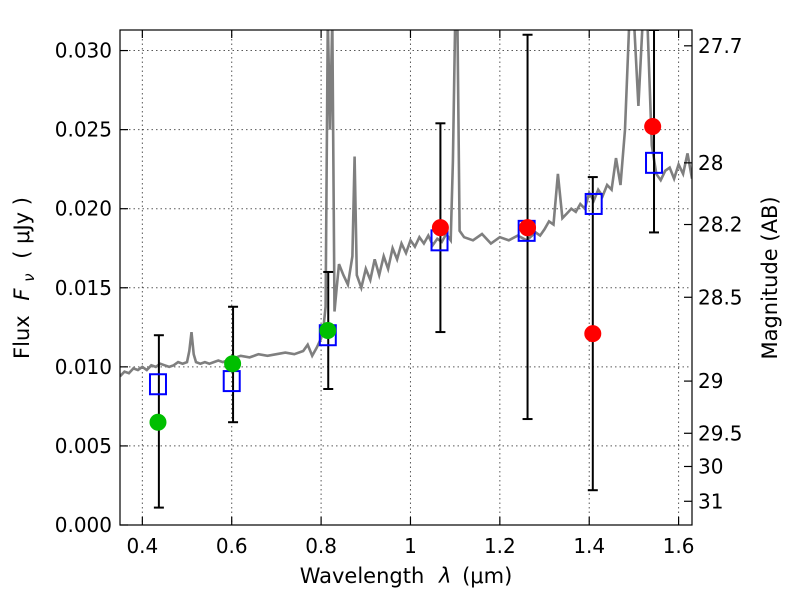 This screenshot has height=600, width=800. I want to click on x-tick-label: 0.8, so click(321, 546).